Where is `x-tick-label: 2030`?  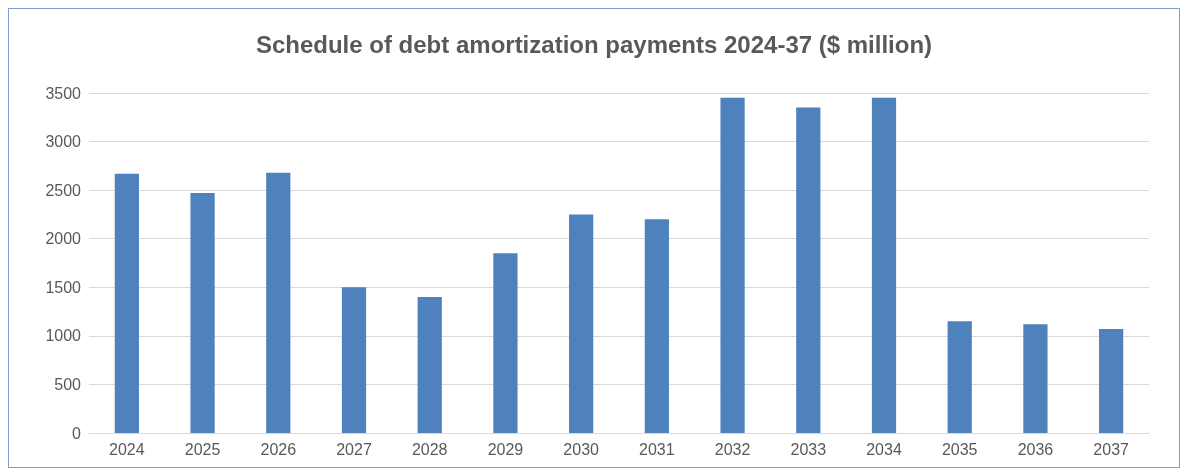 x-tick-label: 2030 is located at coordinates (581, 449).